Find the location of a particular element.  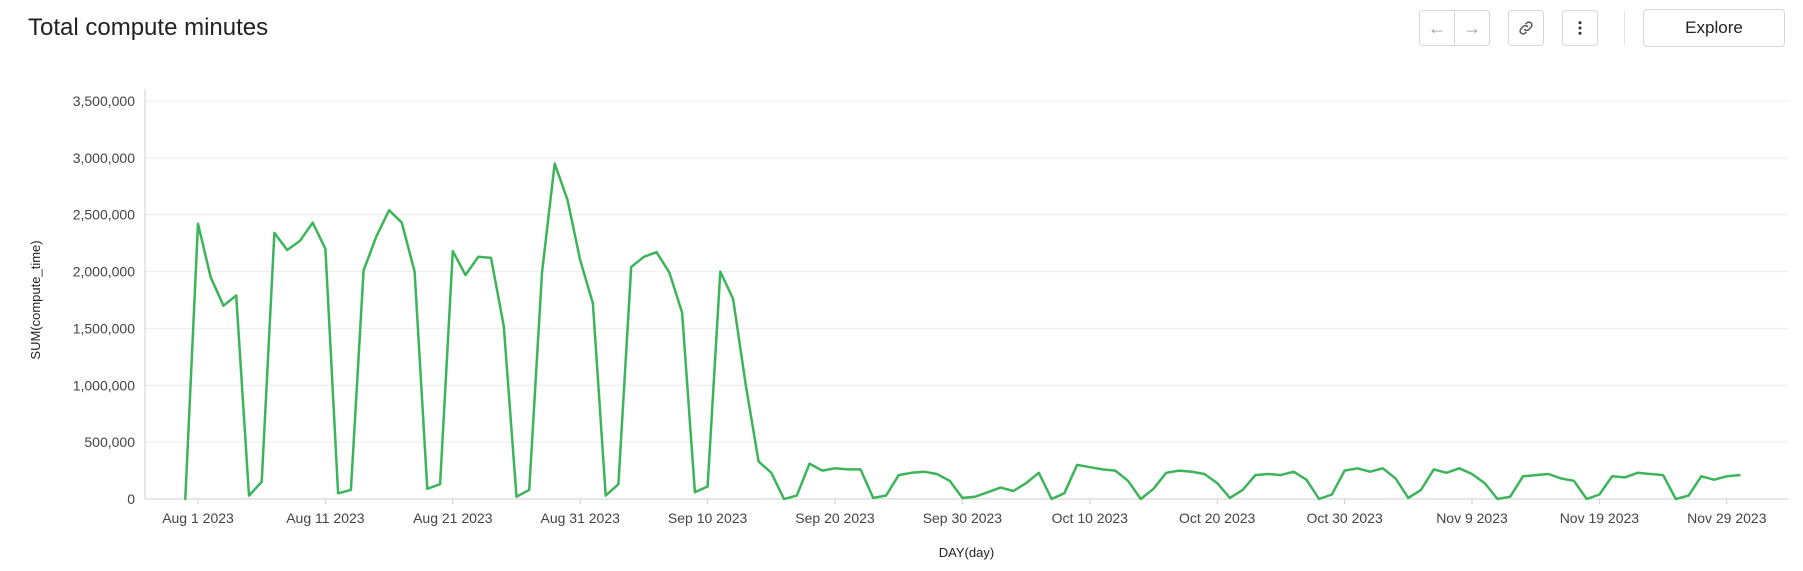

explore-button: Explore is located at coordinates (1714, 28).